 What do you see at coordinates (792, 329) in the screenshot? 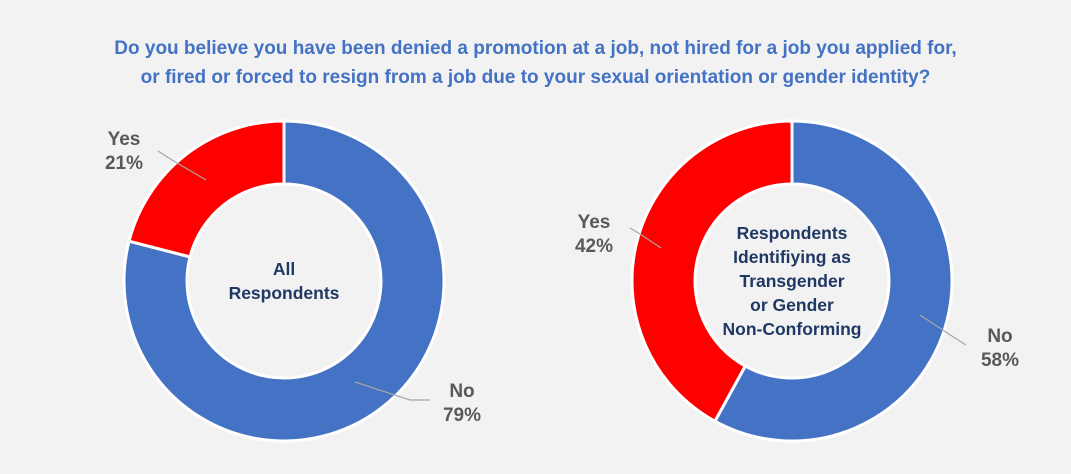
I see `center-label-line: Non-Conforming` at bounding box center [792, 329].